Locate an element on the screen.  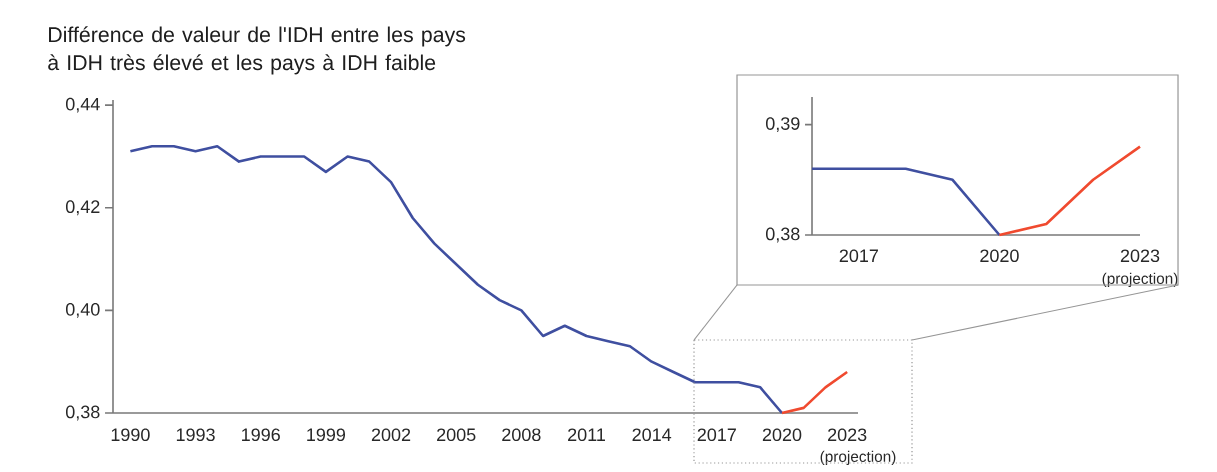
x-tick-label: 2005 is located at coordinates (456, 435).